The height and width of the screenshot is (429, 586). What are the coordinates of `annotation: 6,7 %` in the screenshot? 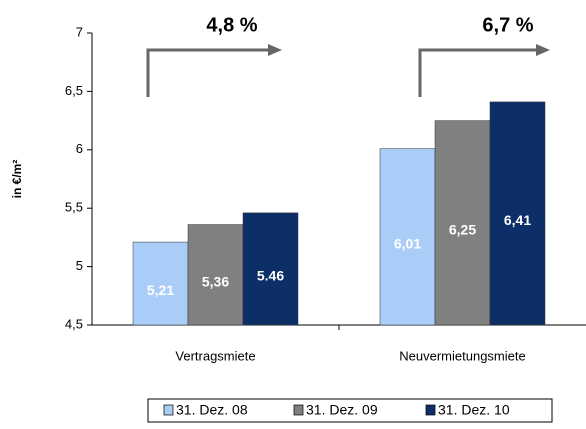 It's located at (507, 25).